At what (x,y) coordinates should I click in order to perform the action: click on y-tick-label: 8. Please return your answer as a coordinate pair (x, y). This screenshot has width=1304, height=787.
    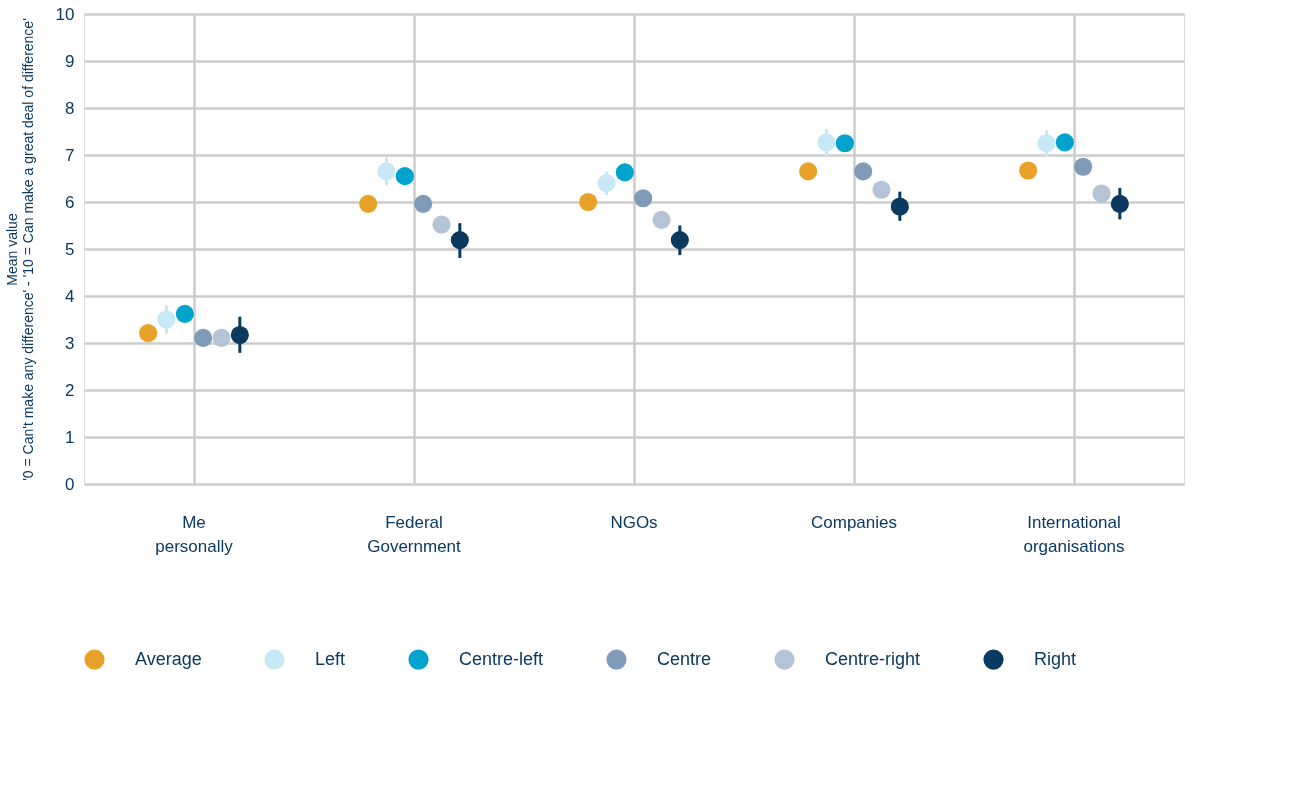
    Looking at the image, I should click on (70, 108).